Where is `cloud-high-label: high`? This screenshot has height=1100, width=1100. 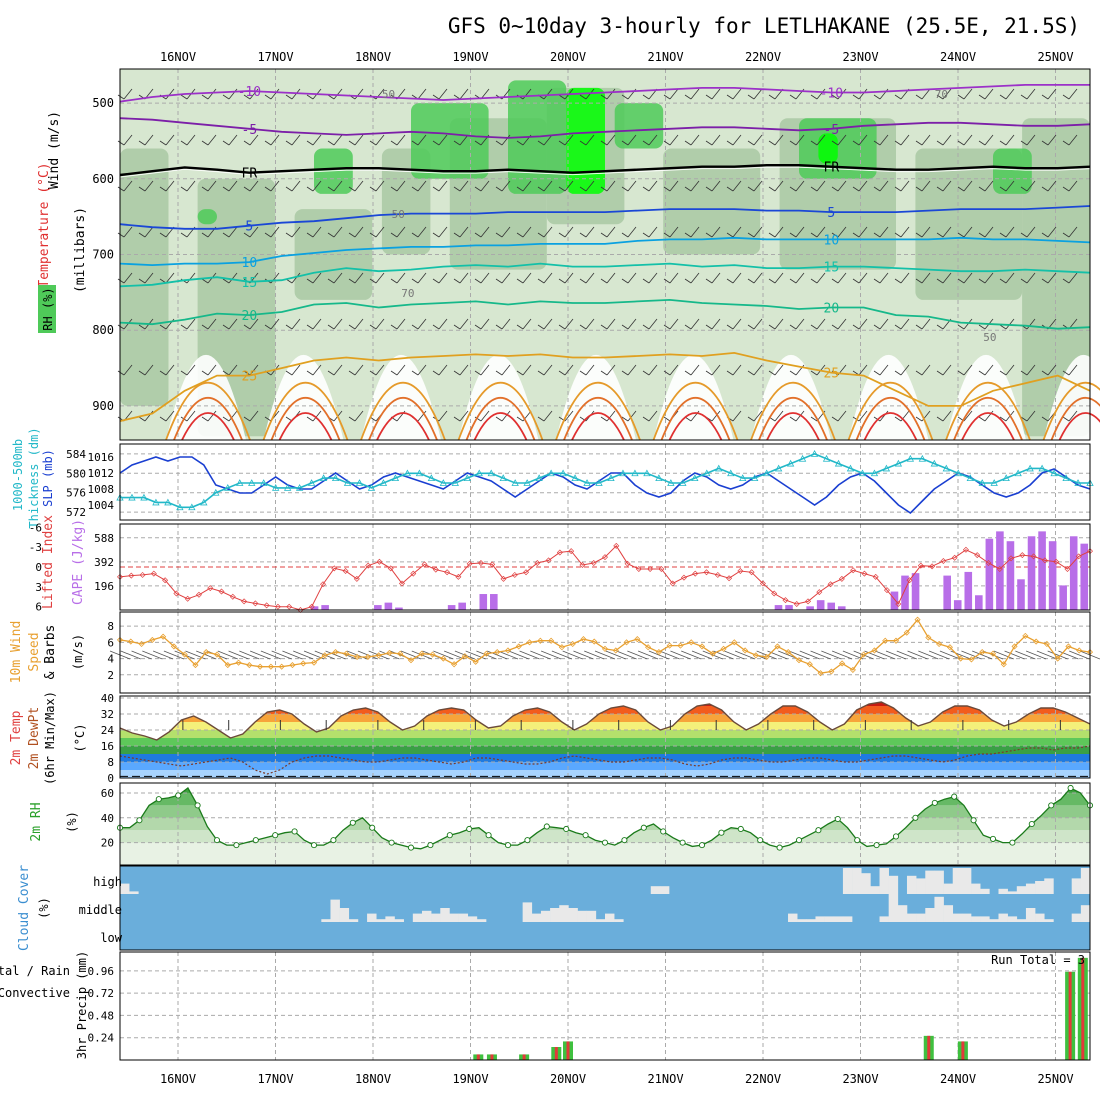 cloud-high-label: high is located at coordinates (107, 882).